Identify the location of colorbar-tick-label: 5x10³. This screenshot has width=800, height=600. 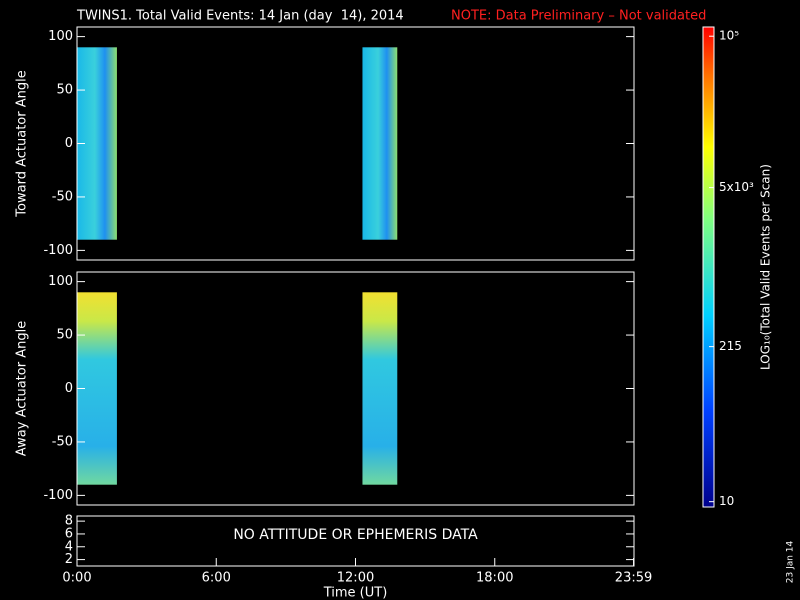
(736, 187).